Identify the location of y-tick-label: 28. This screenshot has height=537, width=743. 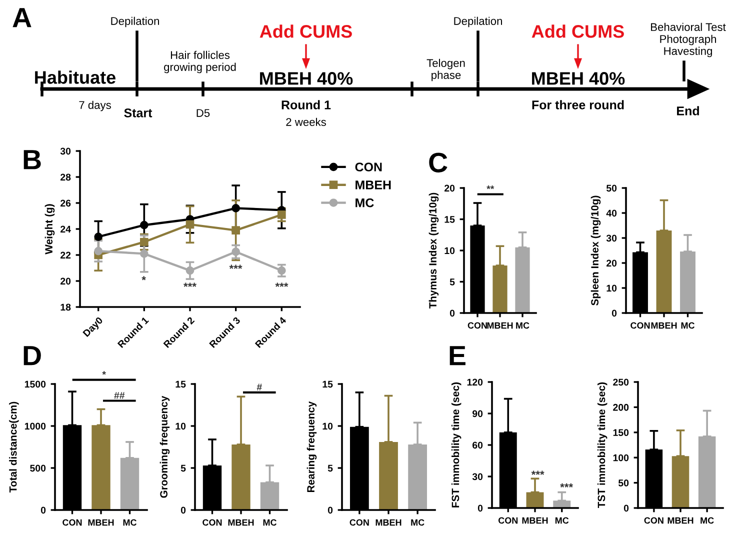
(65, 177).